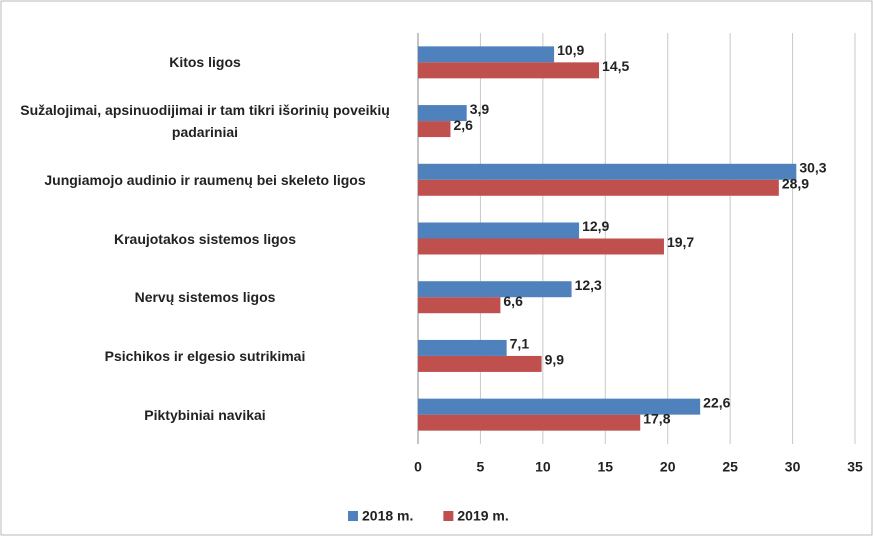  I want to click on value-label: 19,7, so click(680, 242).